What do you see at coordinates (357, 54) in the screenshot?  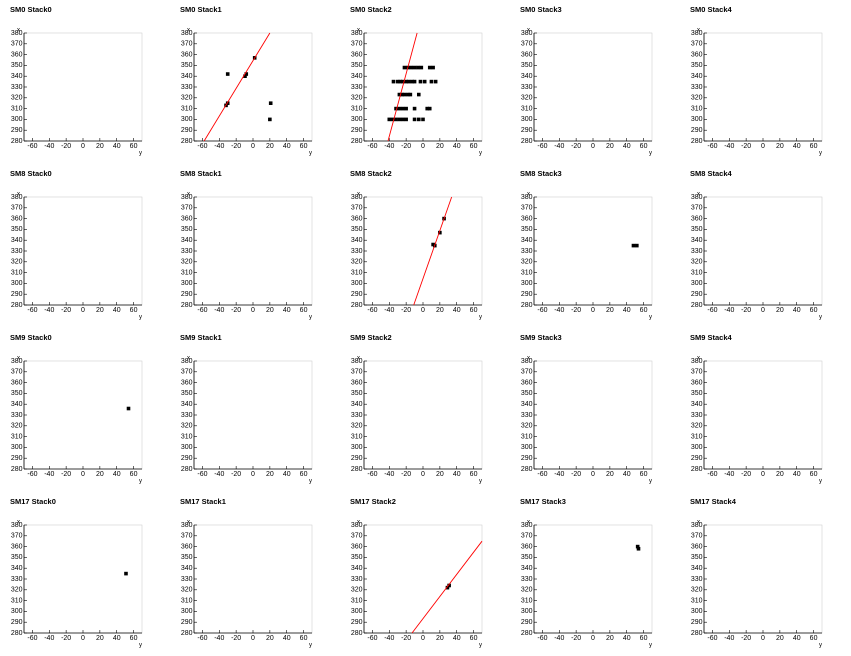 I see `y-tick-label: 360` at bounding box center [357, 54].